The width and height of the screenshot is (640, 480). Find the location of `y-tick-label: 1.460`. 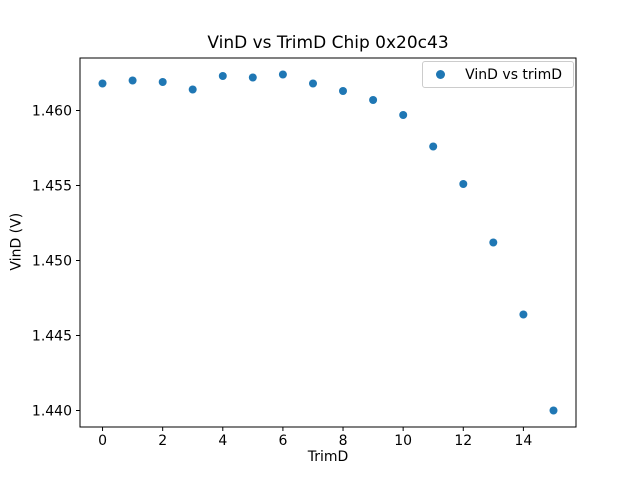

y-tick-label: 1.460 is located at coordinates (52, 112).